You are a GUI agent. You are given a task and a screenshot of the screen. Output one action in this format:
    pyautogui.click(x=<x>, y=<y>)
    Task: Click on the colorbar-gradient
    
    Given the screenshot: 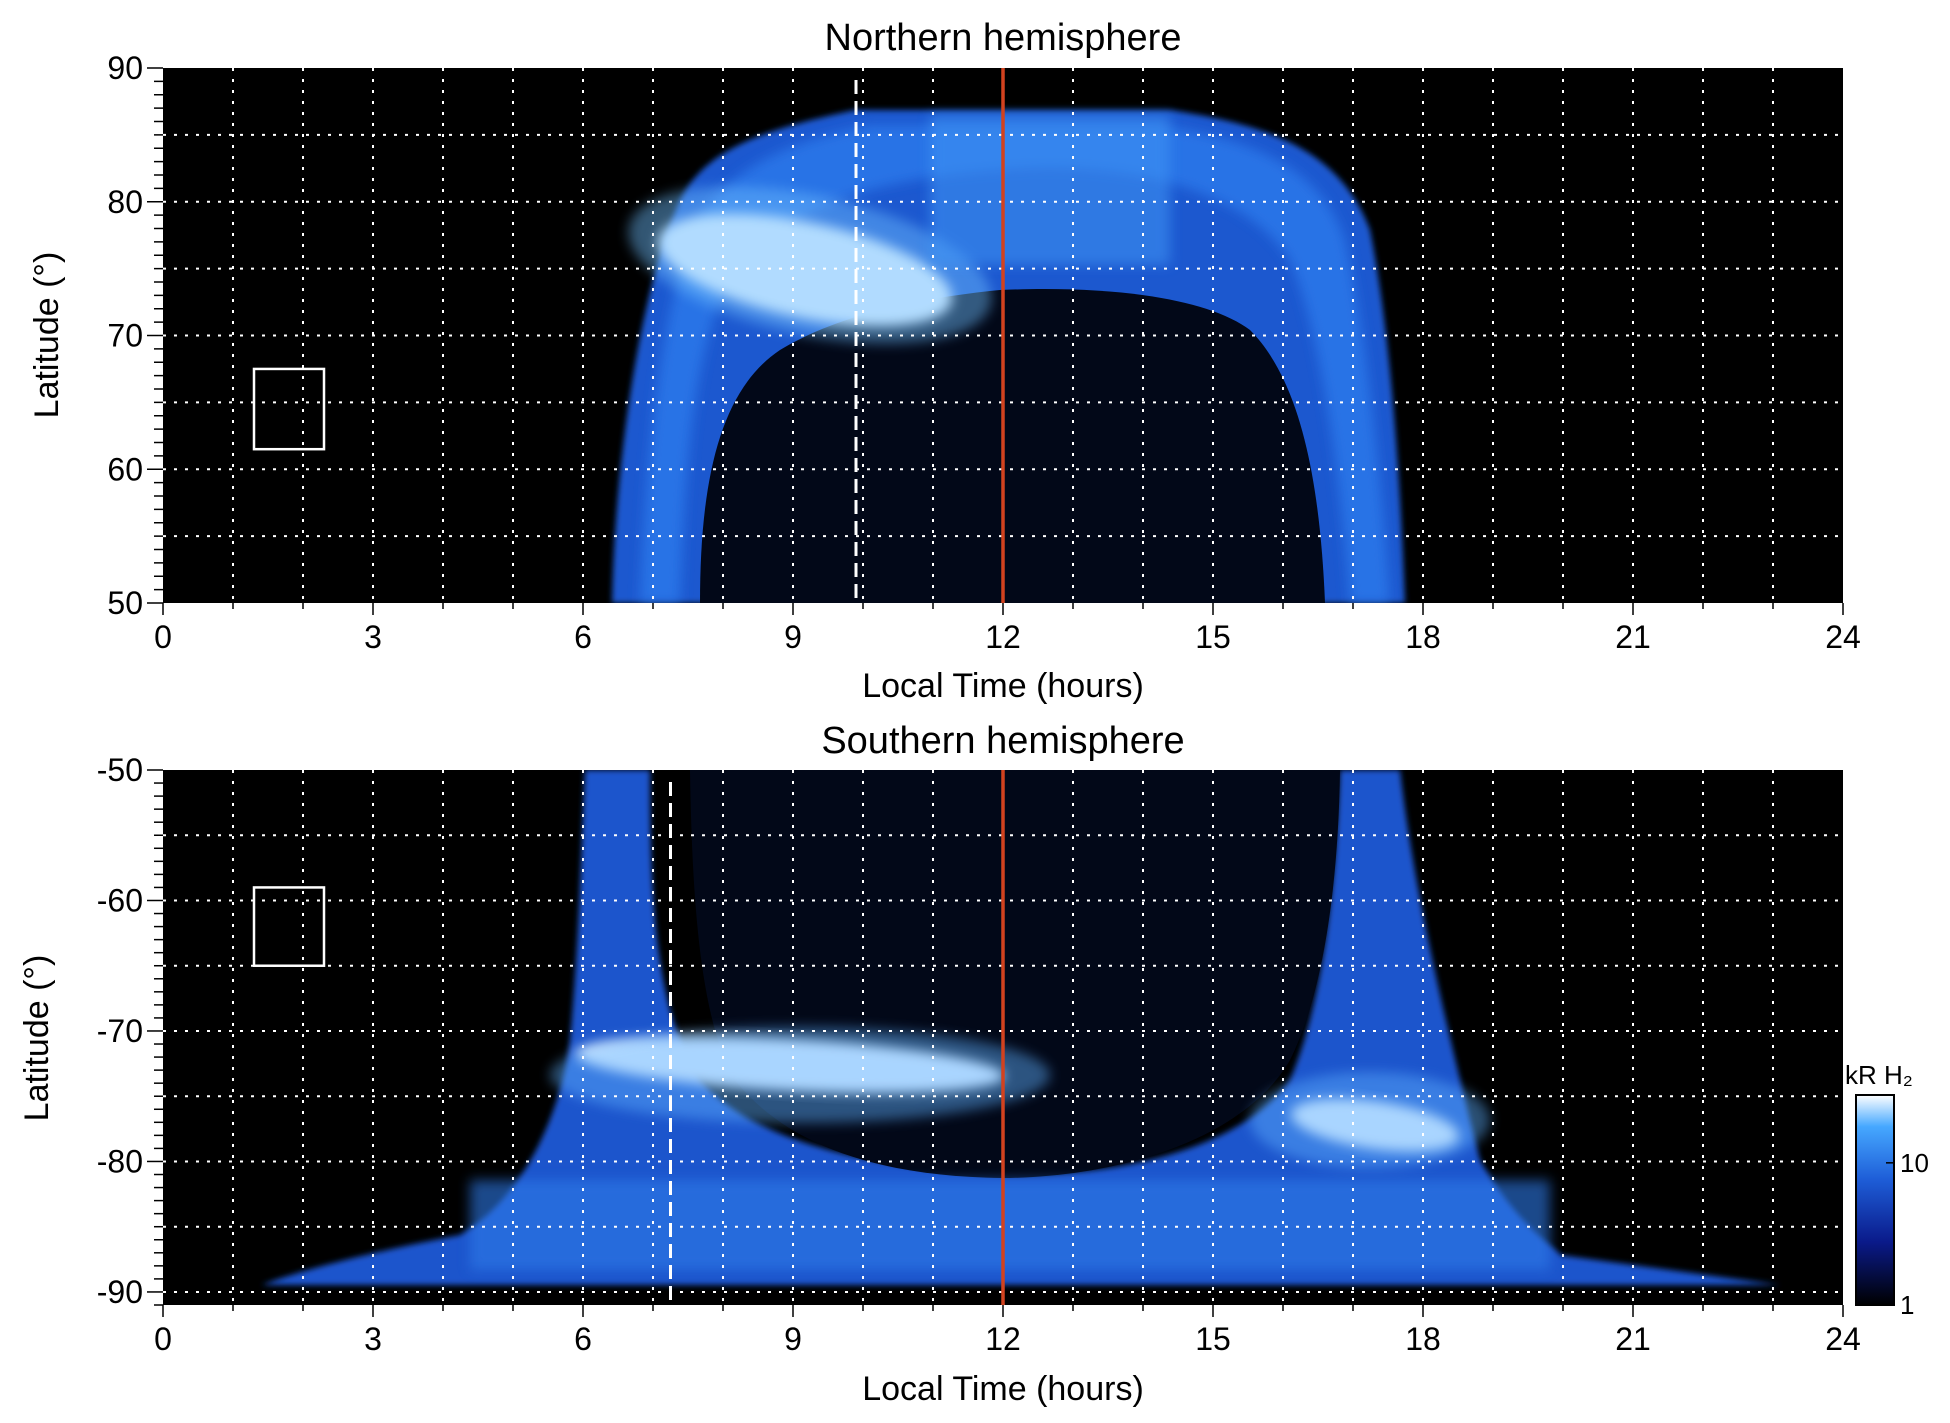 What is the action you would take?
    pyautogui.click(x=1875, y=1200)
    